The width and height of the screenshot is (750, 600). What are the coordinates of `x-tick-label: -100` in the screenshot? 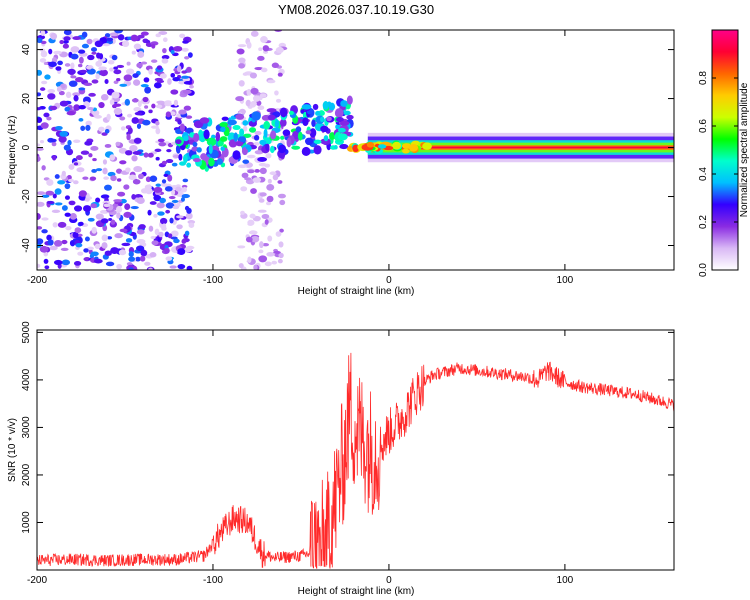 It's located at (213, 280).